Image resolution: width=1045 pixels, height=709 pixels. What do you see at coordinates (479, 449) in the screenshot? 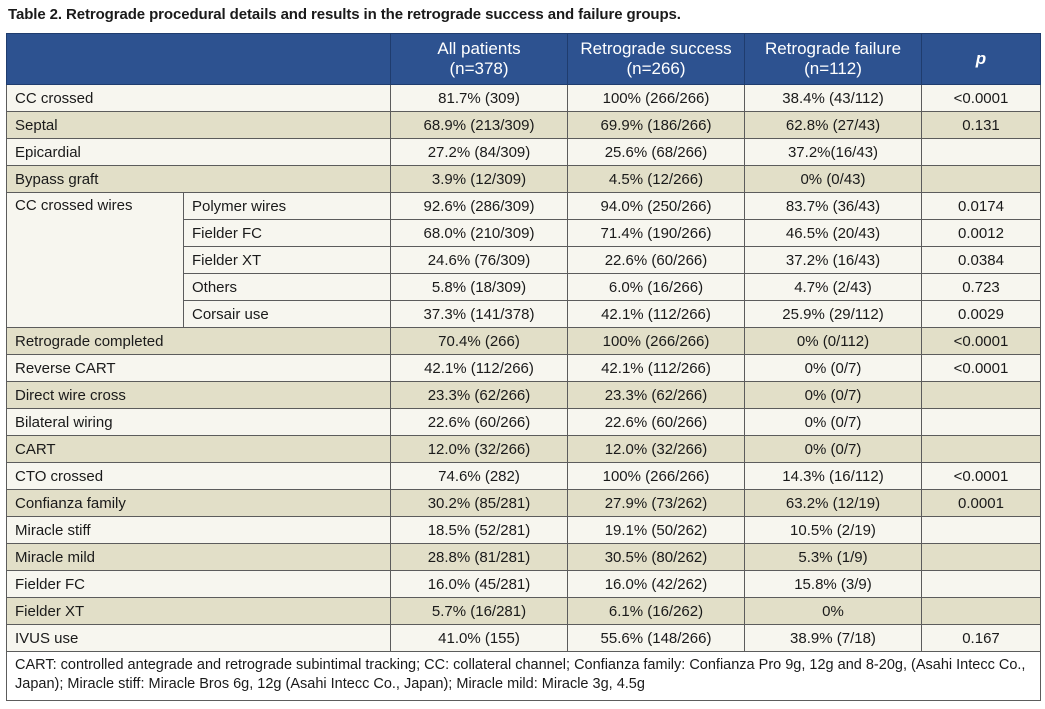
I see `cell-all-patients: 12.0% (32/266)` at bounding box center [479, 449].